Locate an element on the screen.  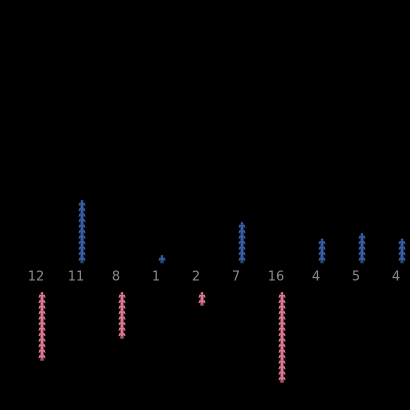
value-label: 7 is located at coordinates (236, 277).